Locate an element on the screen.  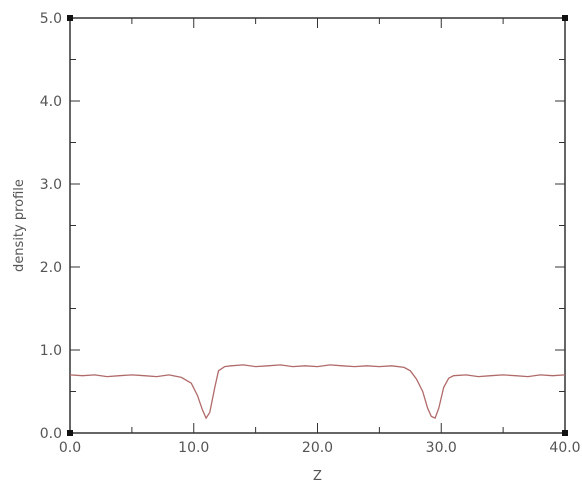
y-tick-label: 5.0 is located at coordinates (51, 19).